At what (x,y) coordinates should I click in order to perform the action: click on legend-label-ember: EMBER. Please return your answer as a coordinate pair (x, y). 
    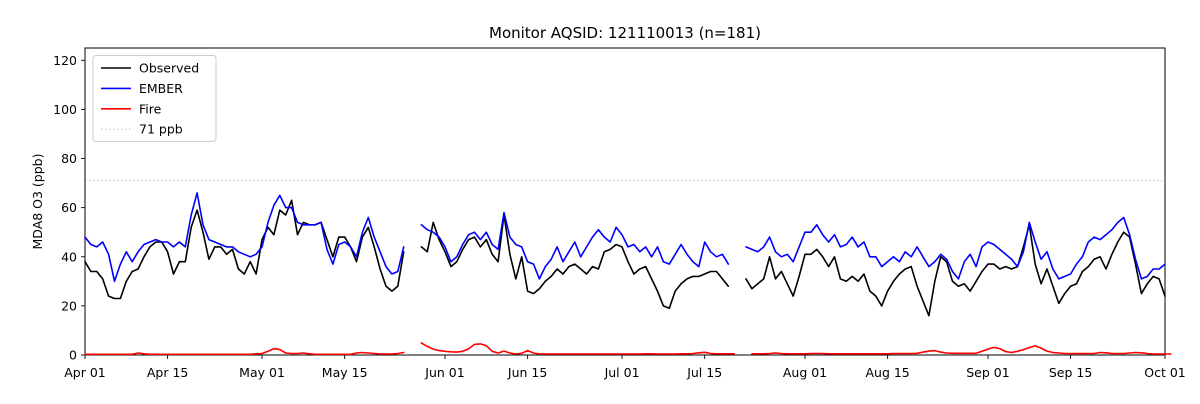
    Looking at the image, I should click on (161, 88).